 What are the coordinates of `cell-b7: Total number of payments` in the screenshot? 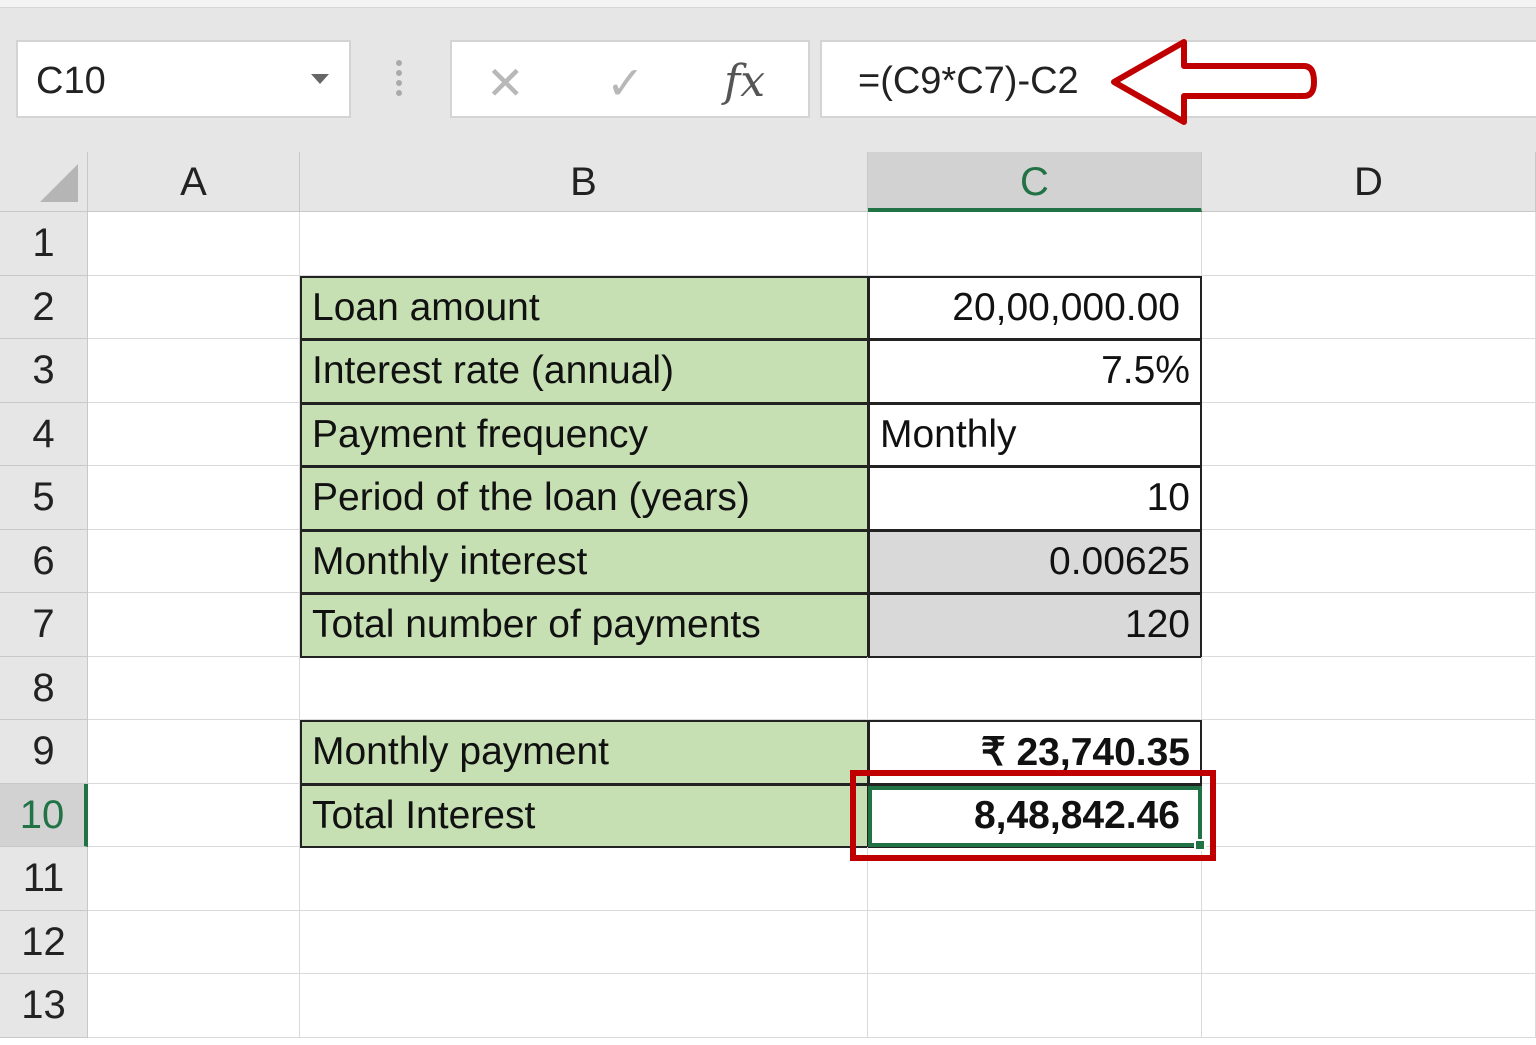 It's located at (584, 625).